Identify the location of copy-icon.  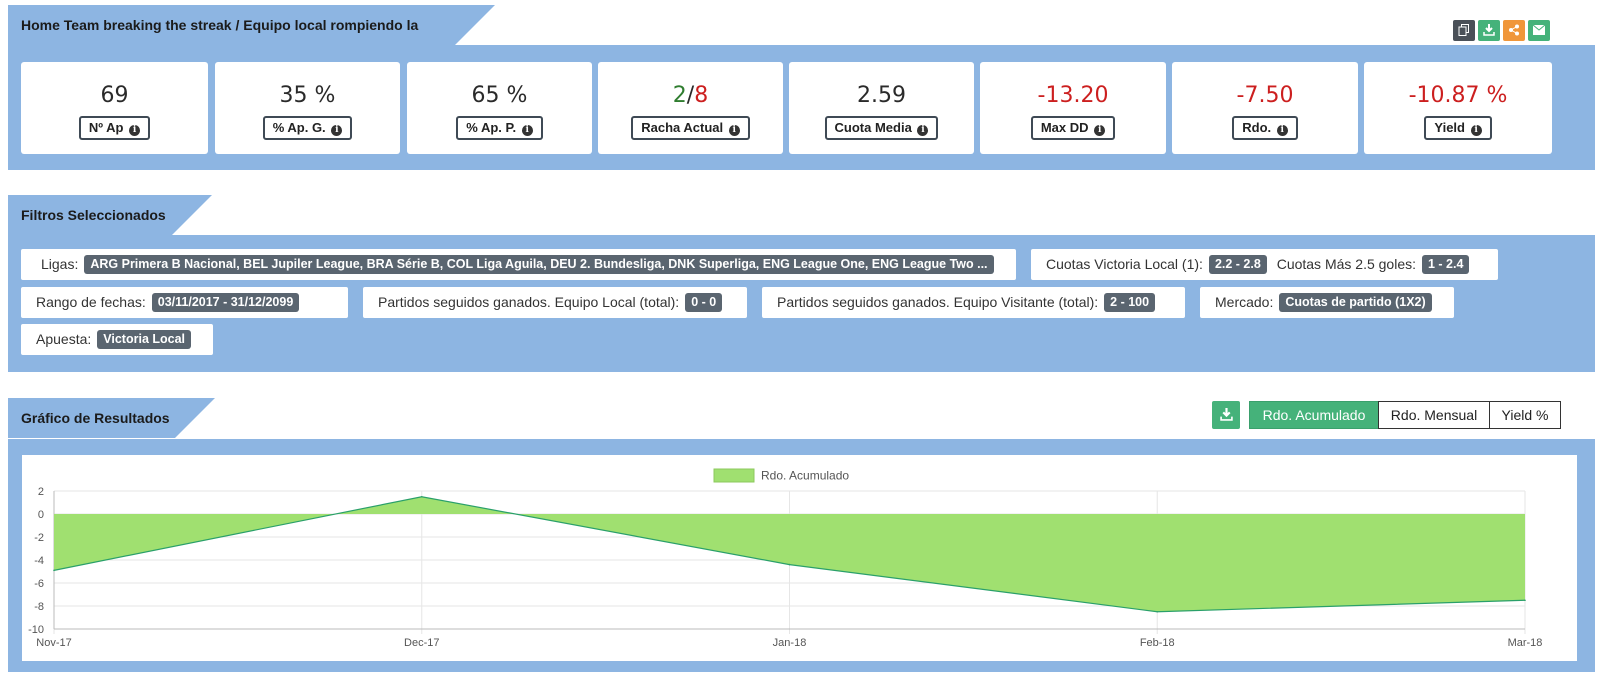
(1463, 30).